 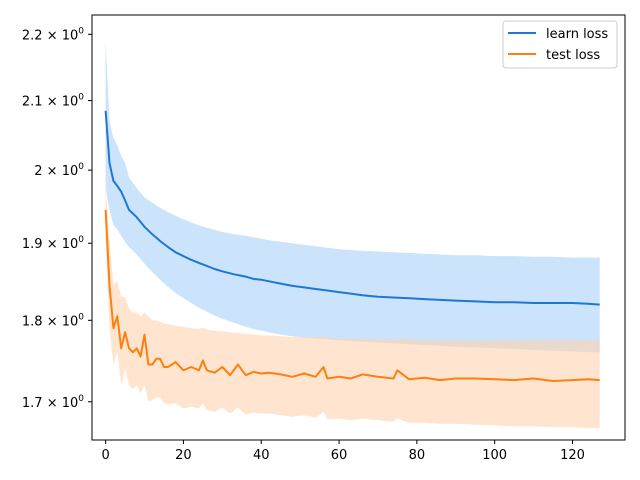 I want to click on y-tick-label: 1.9 × 100, so click(x=53, y=243).